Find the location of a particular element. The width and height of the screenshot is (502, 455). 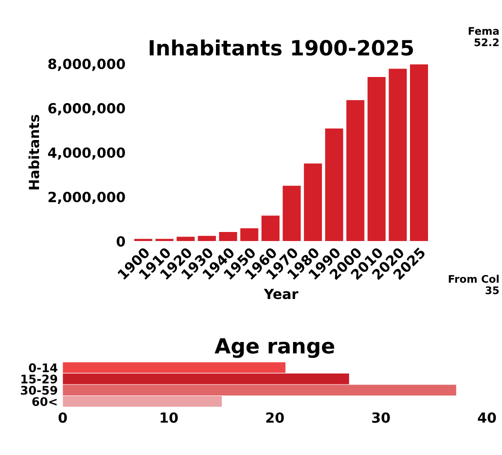

y-tick-label: 6,000,000 is located at coordinates (86, 109).